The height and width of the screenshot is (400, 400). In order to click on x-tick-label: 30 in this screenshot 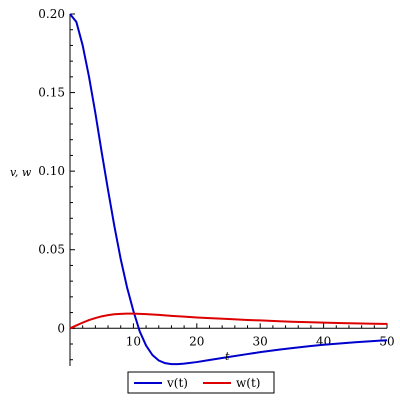, I will do `click(260, 341)`.